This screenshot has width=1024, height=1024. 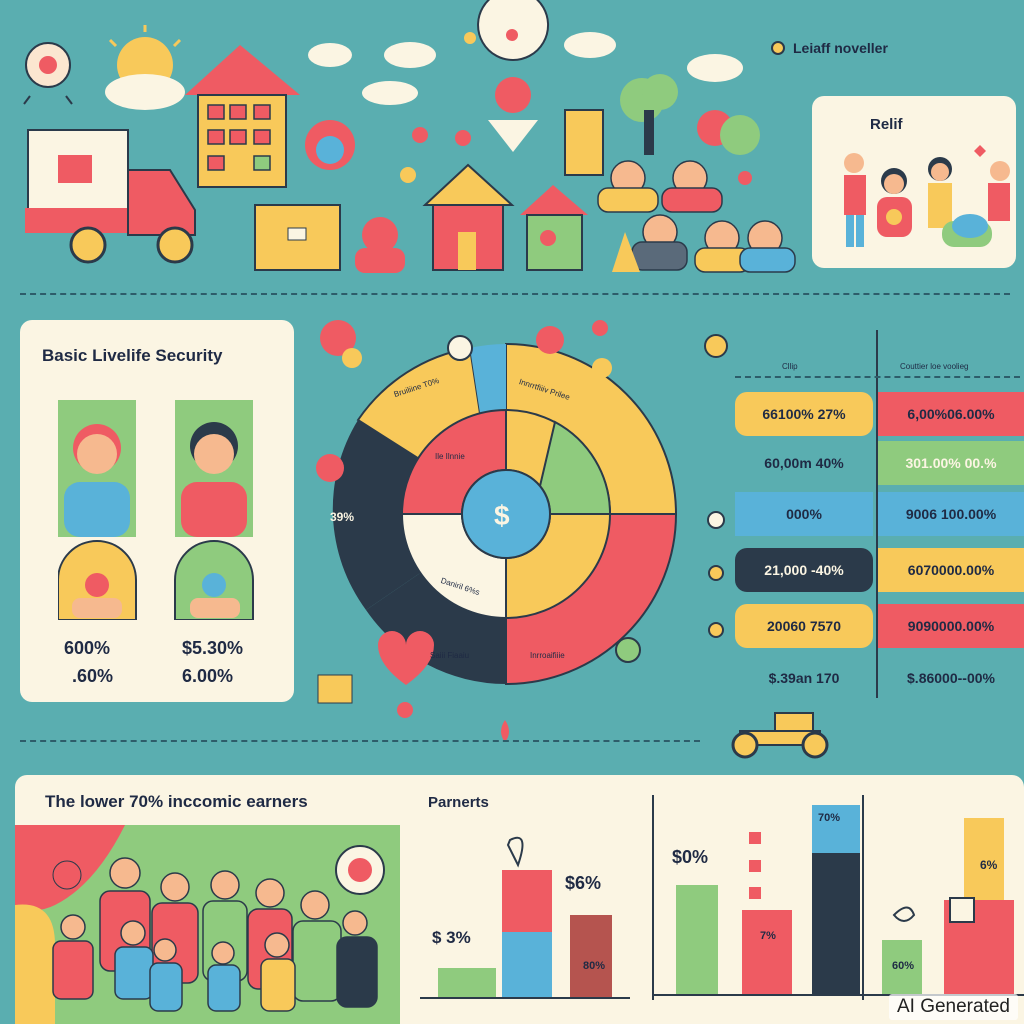 I want to click on table-row-3-right: 9006 100.00%, so click(x=951, y=514).